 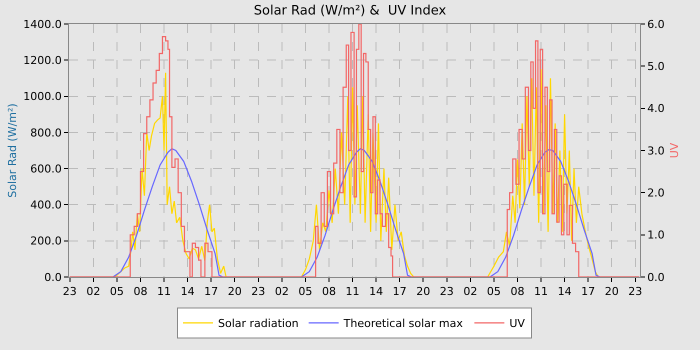 I want to click on chart-title: Solar Rad (W/m²) & UV Index, so click(x=350, y=10).